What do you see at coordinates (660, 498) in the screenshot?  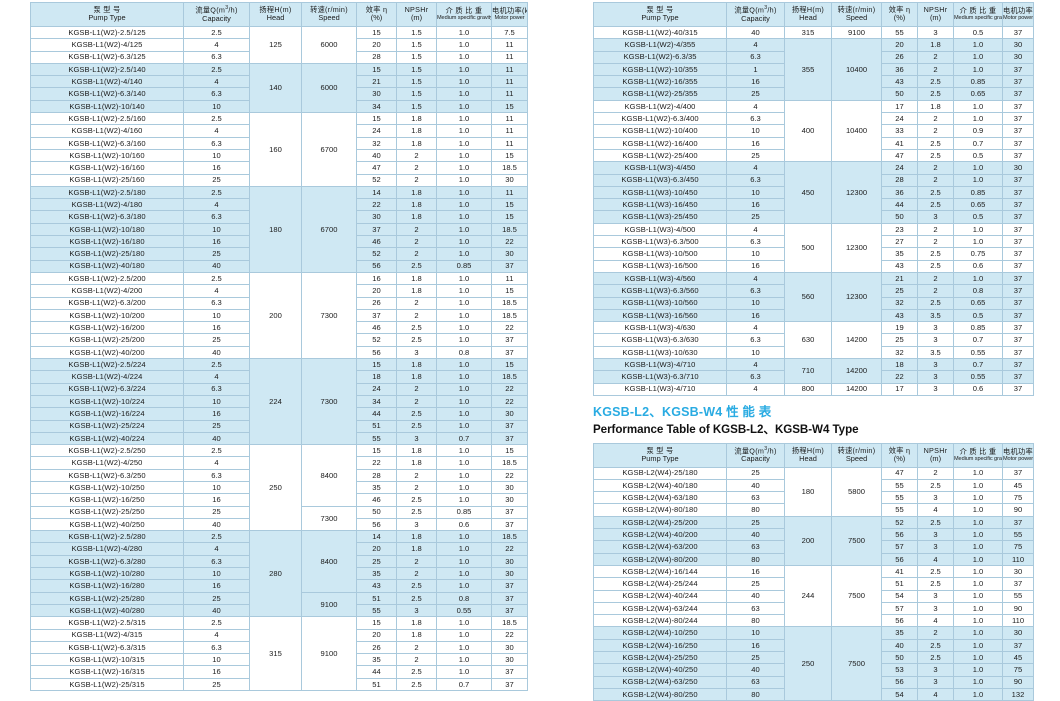 I see `cell-pump-type: KGSB-L2(W4)-63/180` at bounding box center [660, 498].